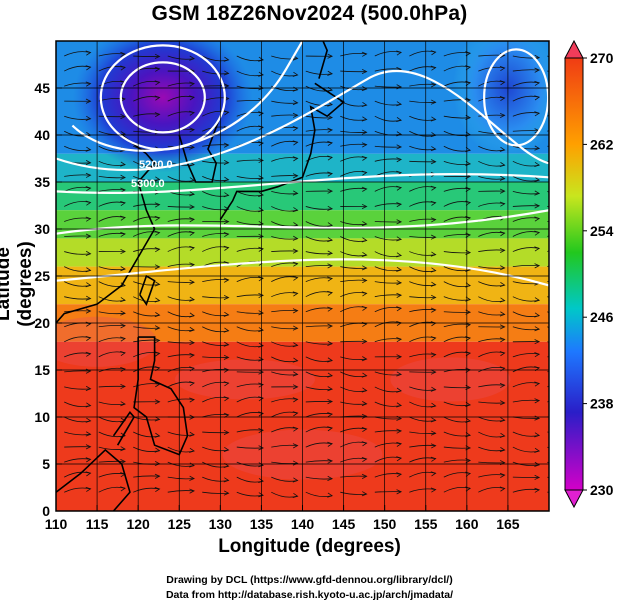 This screenshot has height=605, width=619. What do you see at coordinates (589, 274) in the screenshot?
I see `colorbar: 230 238 246 254 262 270` at bounding box center [589, 274].